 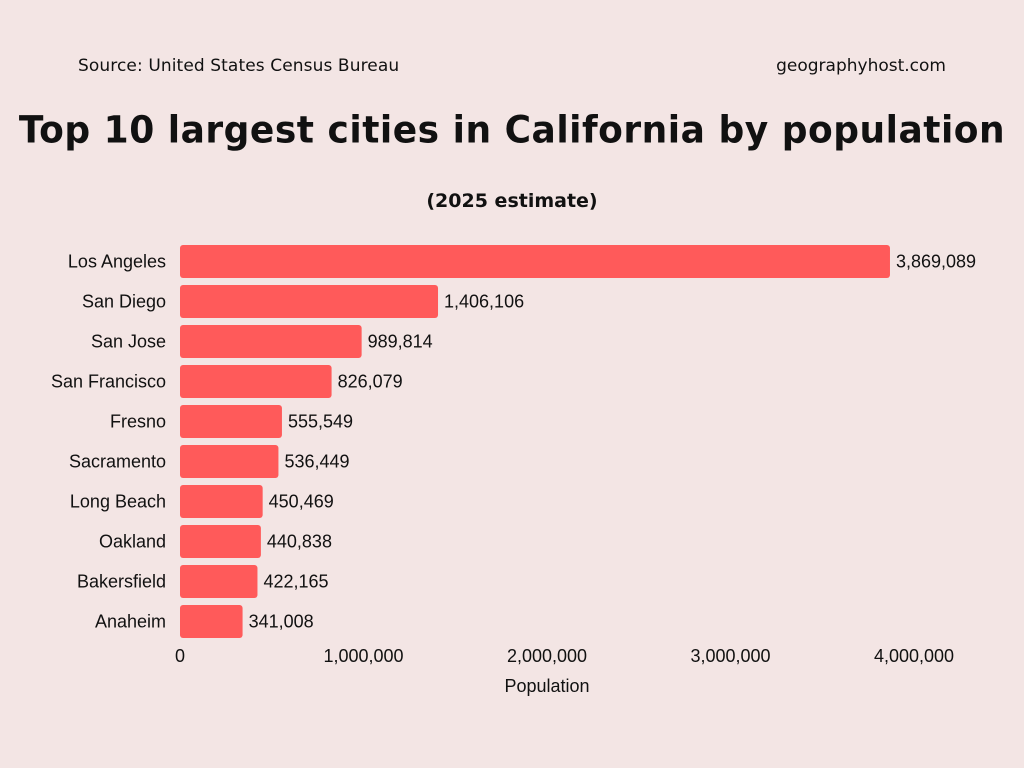 I want to click on bar-san-jose, so click(x=271, y=341).